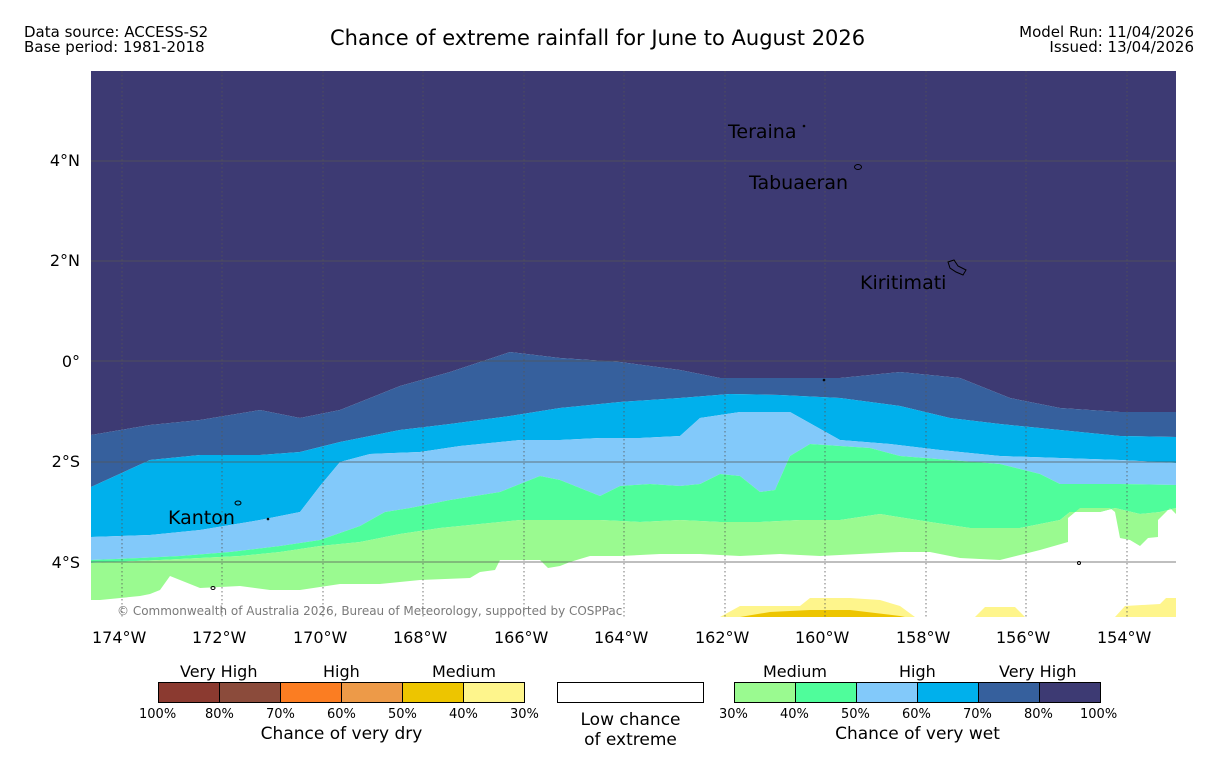  What do you see at coordinates (201, 518) in the screenshot?
I see `place-label-kanton: Kanton` at bounding box center [201, 518].